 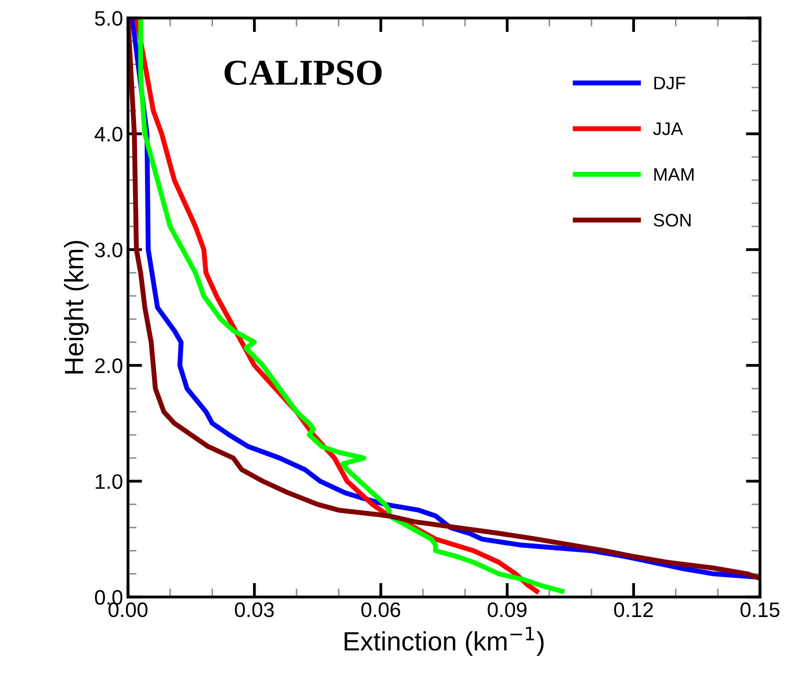 What do you see at coordinates (507, 610) in the screenshot?
I see `x-tick-label: 0.09` at bounding box center [507, 610].